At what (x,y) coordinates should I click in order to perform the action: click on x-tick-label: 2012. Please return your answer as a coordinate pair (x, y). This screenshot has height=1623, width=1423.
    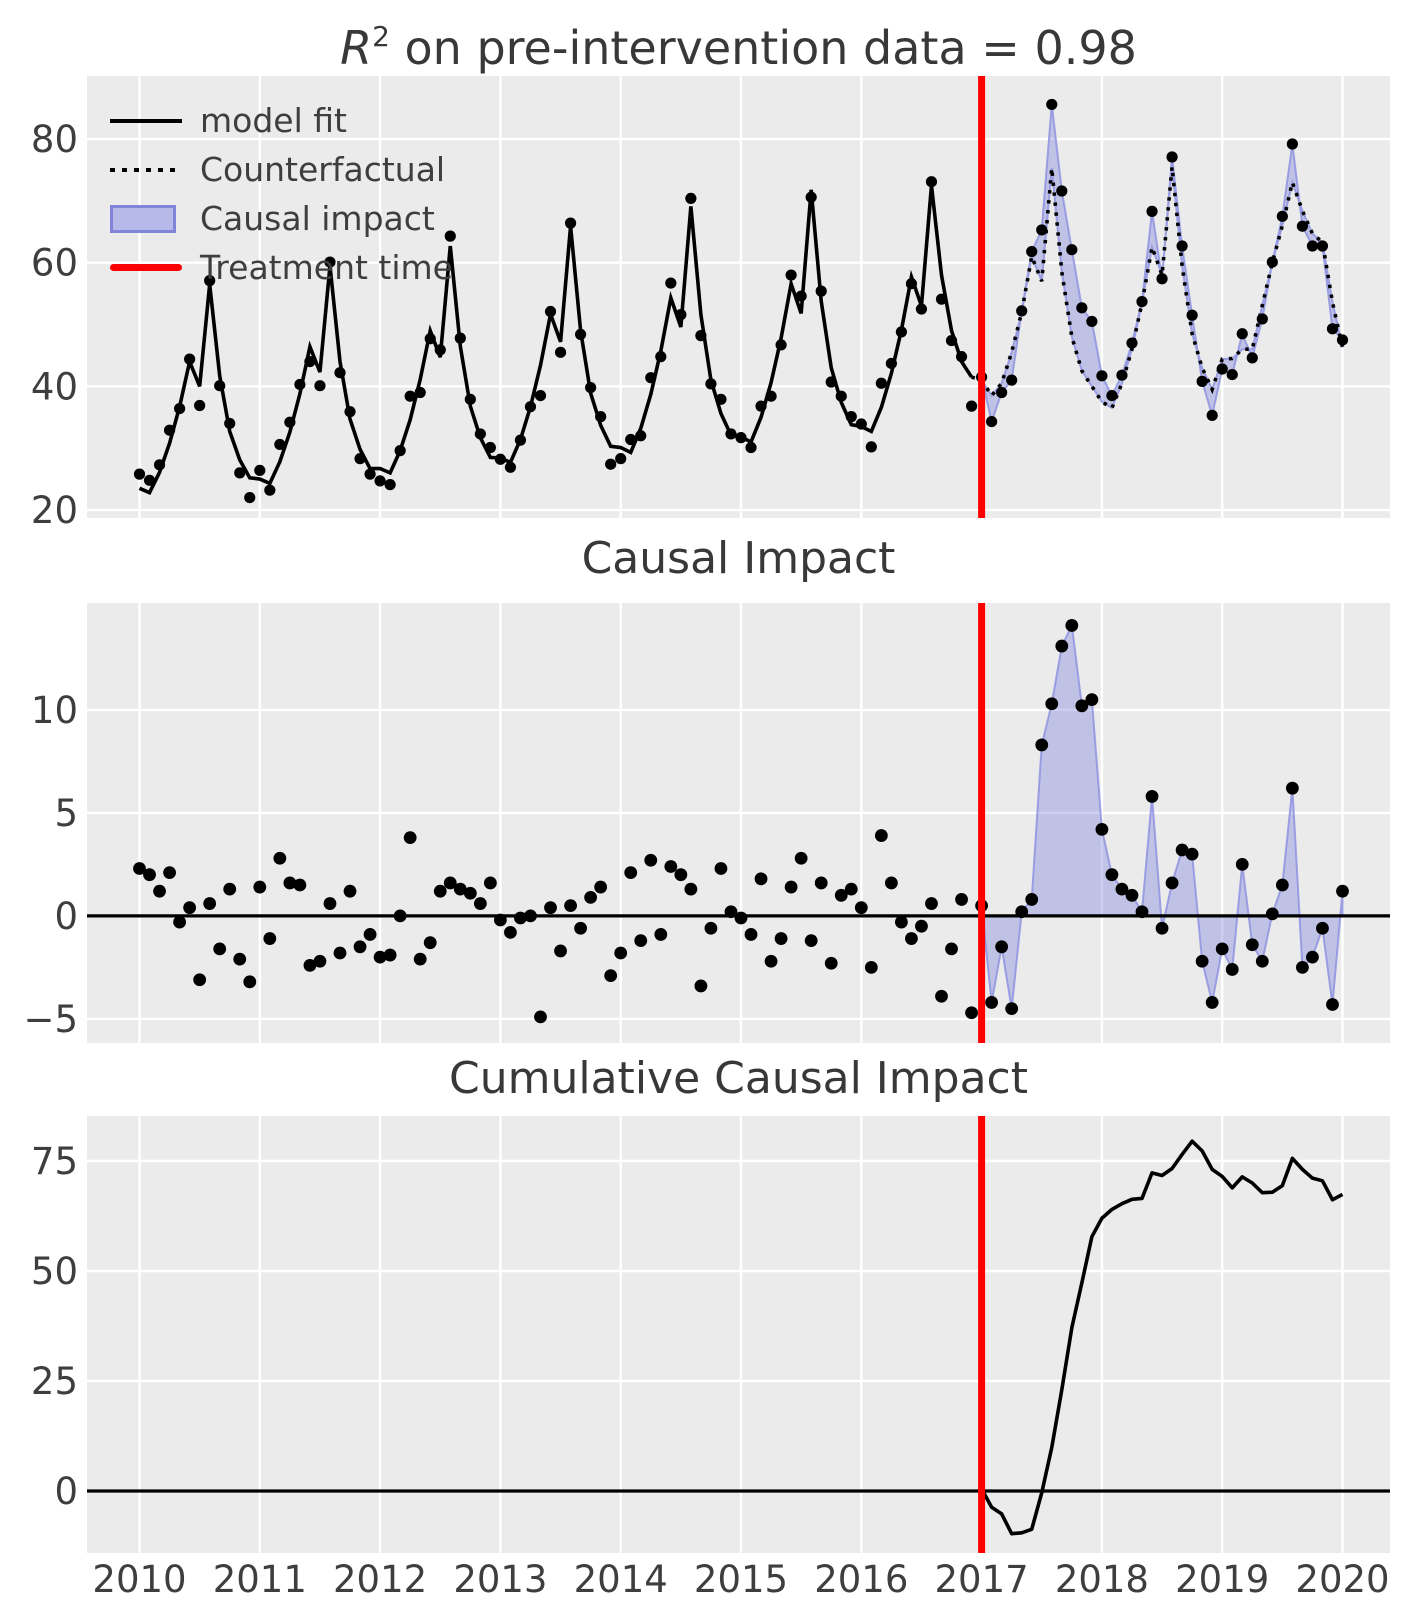
    Looking at the image, I should click on (380, 1579).